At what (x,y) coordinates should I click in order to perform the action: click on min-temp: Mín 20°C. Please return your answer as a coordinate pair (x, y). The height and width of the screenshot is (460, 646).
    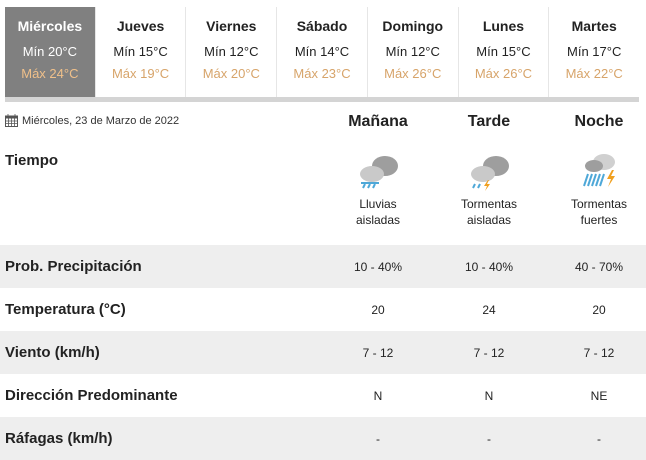
    Looking at the image, I should click on (50, 51).